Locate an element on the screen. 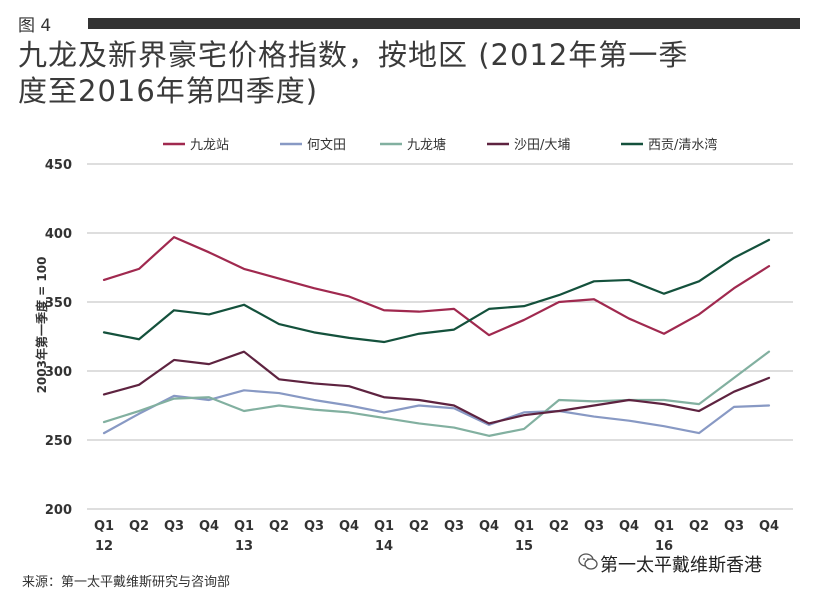  legend-label-2: 九龙塘 is located at coordinates (426, 145).